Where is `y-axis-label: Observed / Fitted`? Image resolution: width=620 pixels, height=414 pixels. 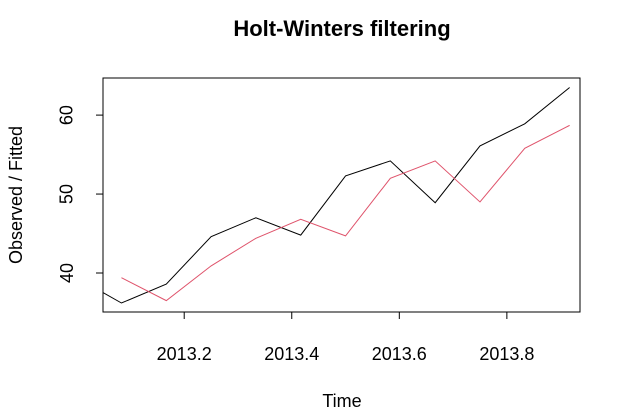
y-axis-label: Observed / Fitted is located at coordinates (16, 195).